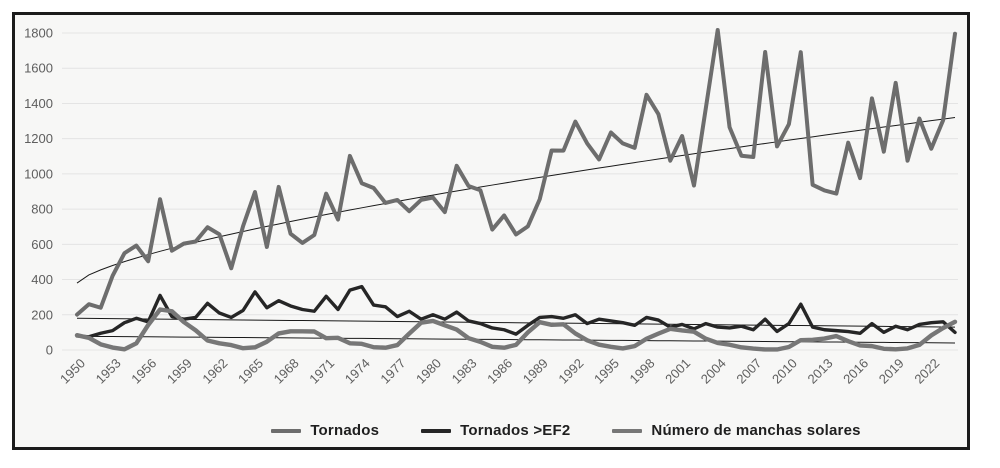  What do you see at coordinates (784, 371) in the screenshot?
I see `x-tick-label-2010: 2010` at bounding box center [784, 371].